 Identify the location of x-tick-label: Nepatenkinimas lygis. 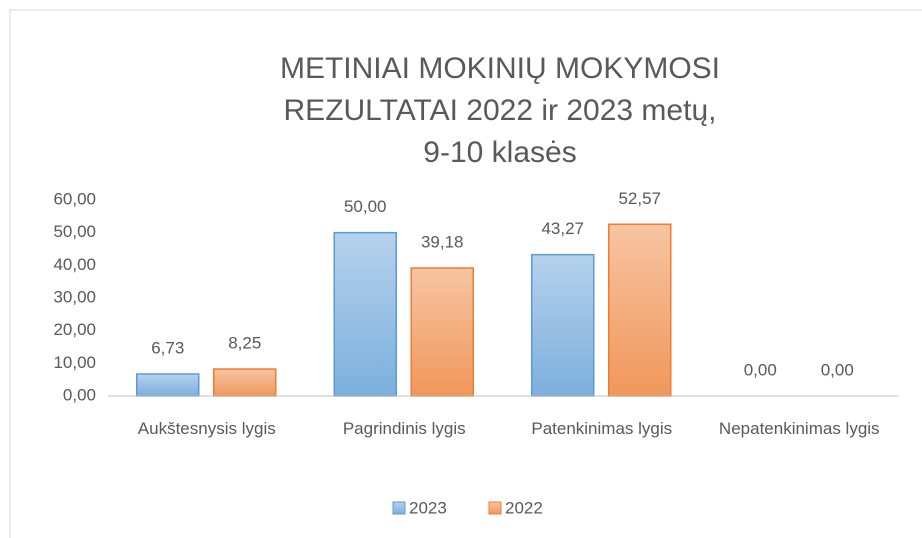
(799, 428).